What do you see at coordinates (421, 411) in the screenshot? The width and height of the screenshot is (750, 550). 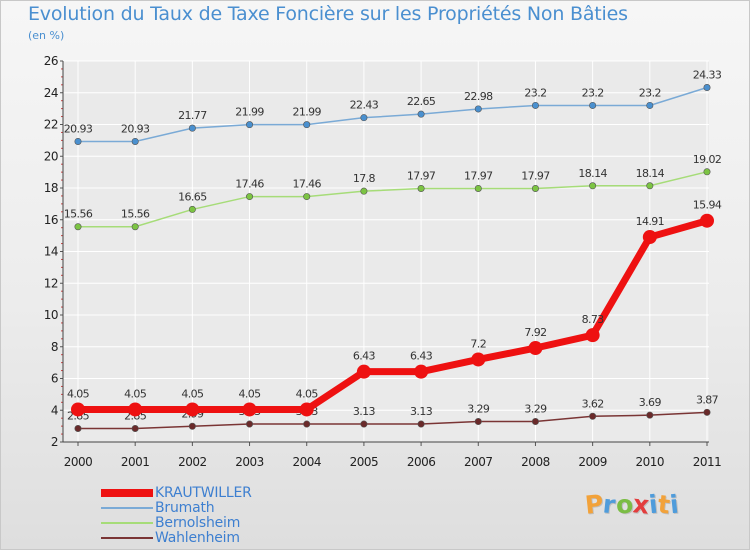 I see `data-label-wahlenheim: 3.13` at bounding box center [421, 411].